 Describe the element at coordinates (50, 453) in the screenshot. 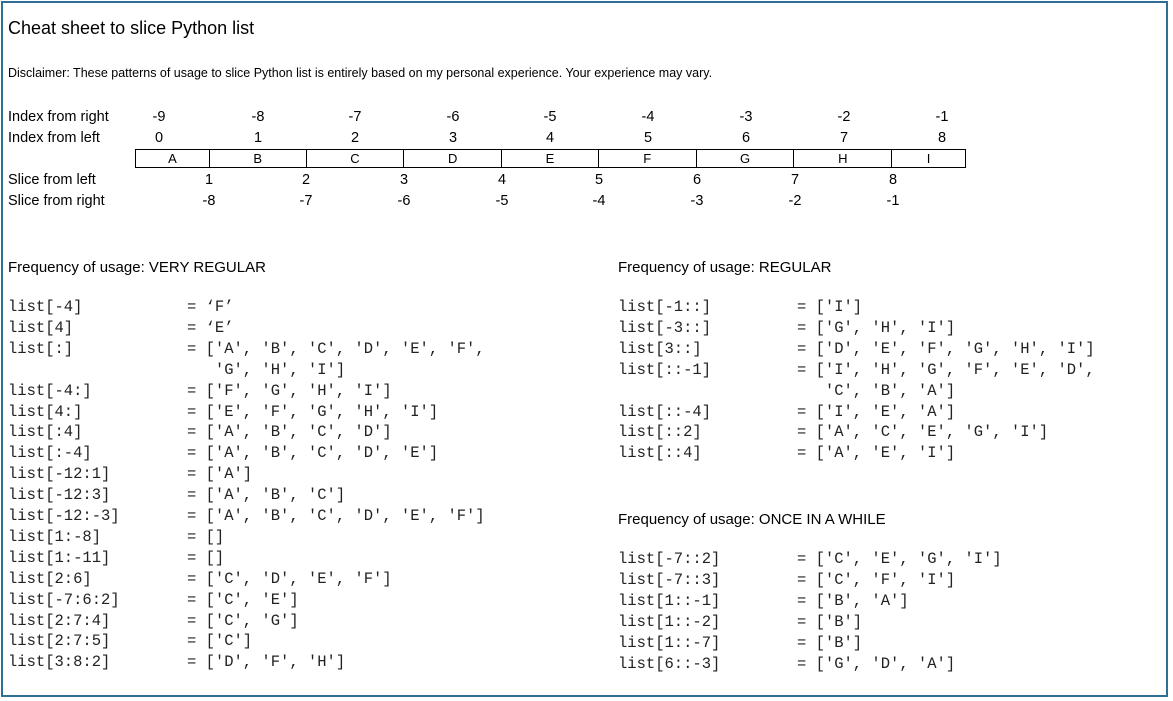

I see `slice-expression: list[:-4]` at that location.